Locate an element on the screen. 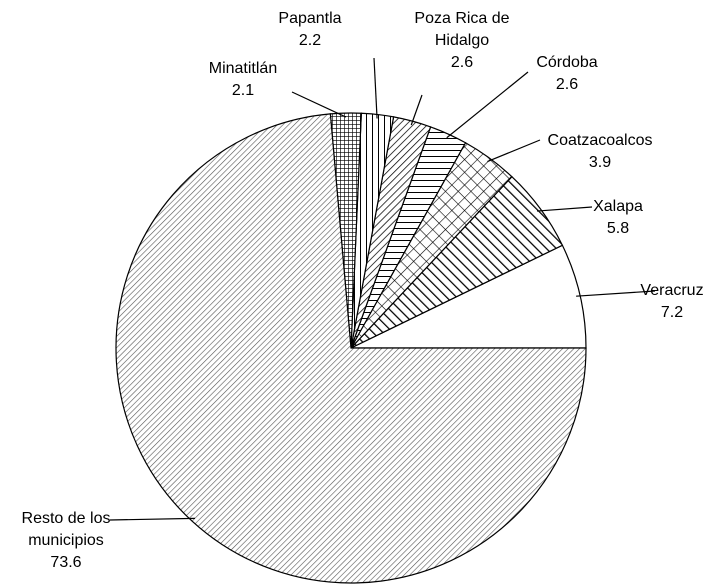  value-label: 73.6 is located at coordinates (66, 562).